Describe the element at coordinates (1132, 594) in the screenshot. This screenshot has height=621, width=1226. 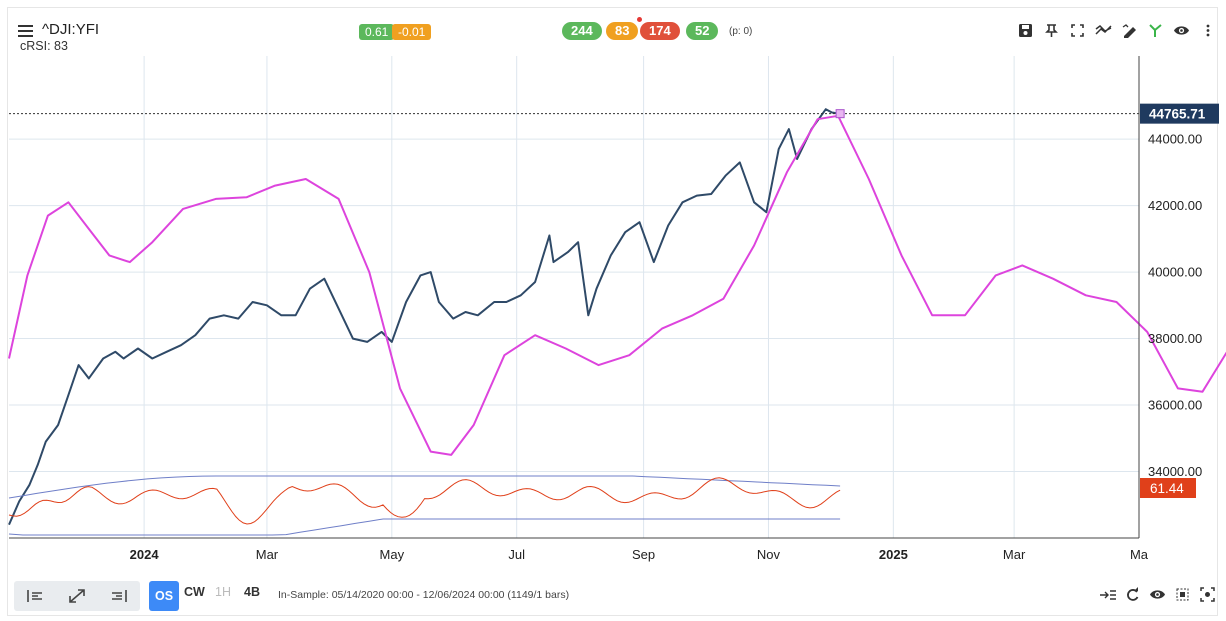
I see `reload-icon` at that location.